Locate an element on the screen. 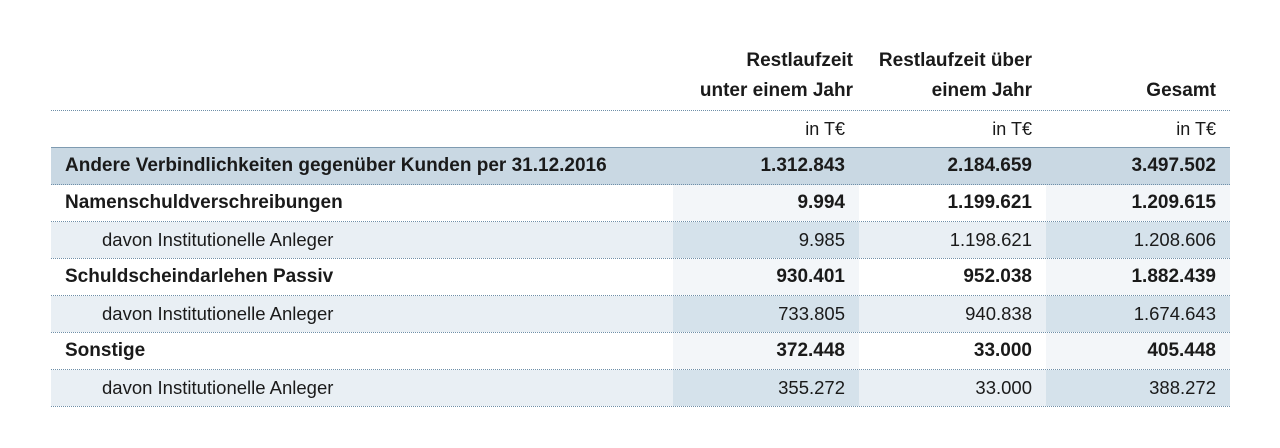  unit-empty-cell is located at coordinates (362, 129).